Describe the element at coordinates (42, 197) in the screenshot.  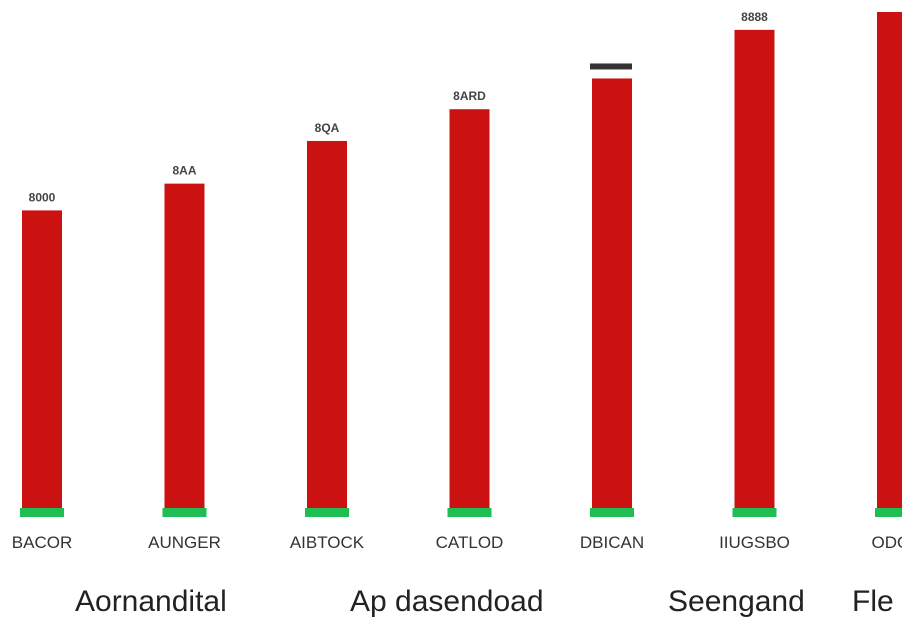
I see `value-label-1: 8000` at that location.